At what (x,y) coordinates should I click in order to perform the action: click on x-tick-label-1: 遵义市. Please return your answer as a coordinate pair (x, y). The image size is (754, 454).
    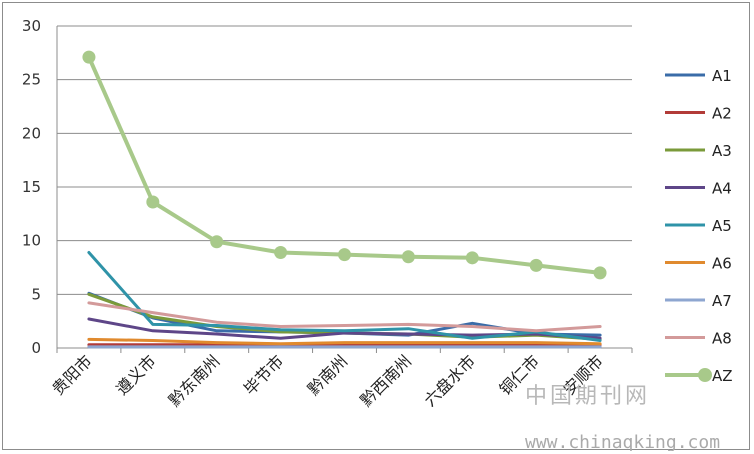
    Looking at the image, I should click on (135, 374).